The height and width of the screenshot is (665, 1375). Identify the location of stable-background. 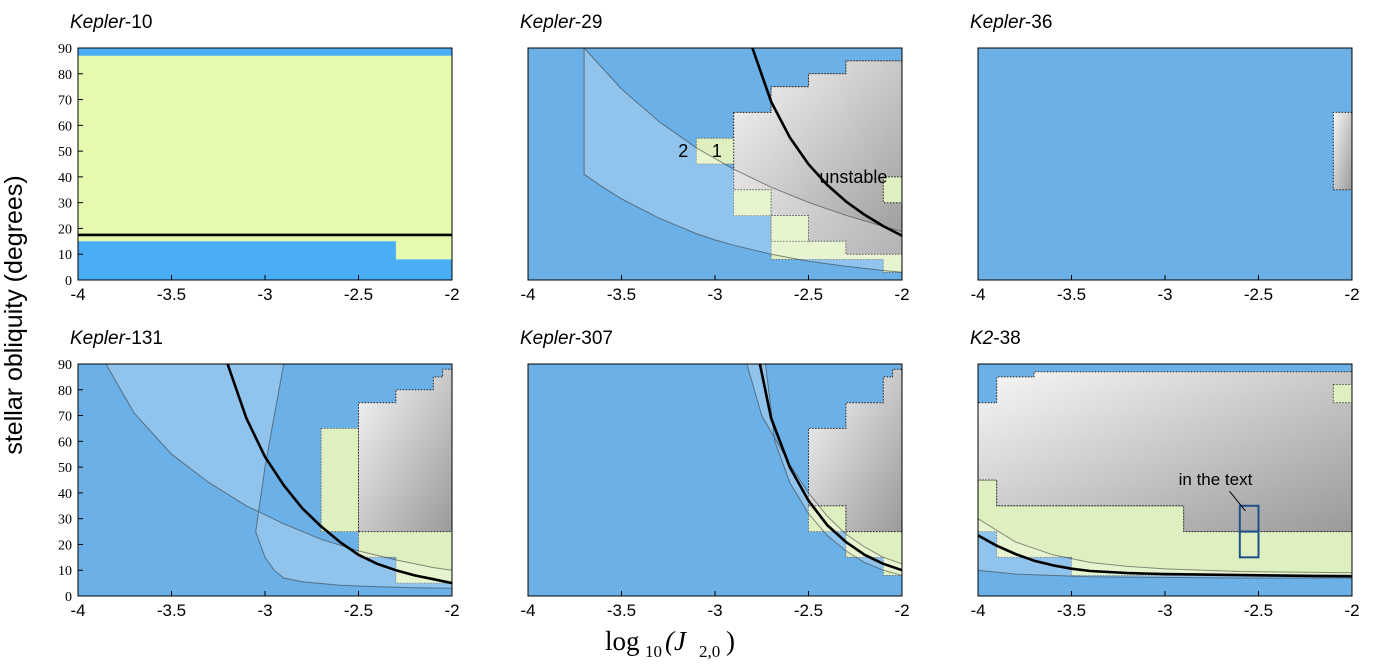
(1165, 164).